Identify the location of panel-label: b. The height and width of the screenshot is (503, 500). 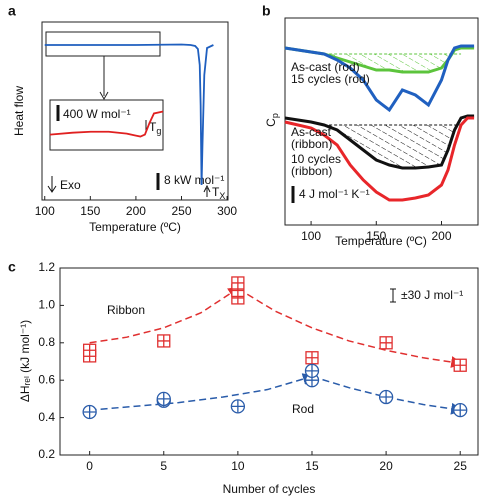
(266, 11).